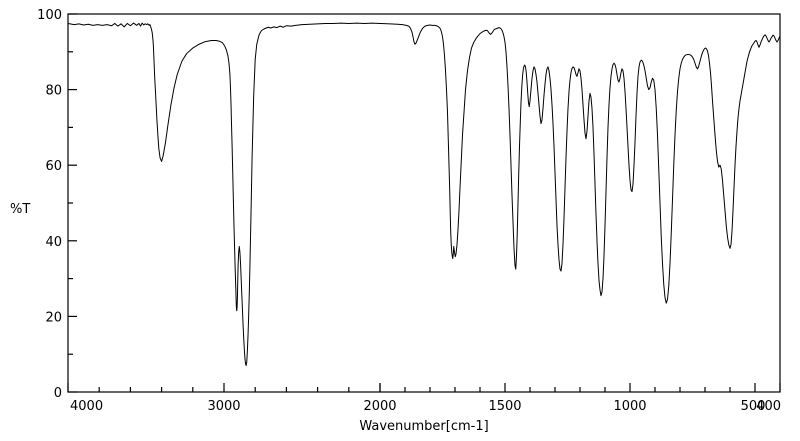 The height and width of the screenshot is (441, 800). What do you see at coordinates (768, 406) in the screenshot?
I see `x-tick-label: 400` at bounding box center [768, 406].